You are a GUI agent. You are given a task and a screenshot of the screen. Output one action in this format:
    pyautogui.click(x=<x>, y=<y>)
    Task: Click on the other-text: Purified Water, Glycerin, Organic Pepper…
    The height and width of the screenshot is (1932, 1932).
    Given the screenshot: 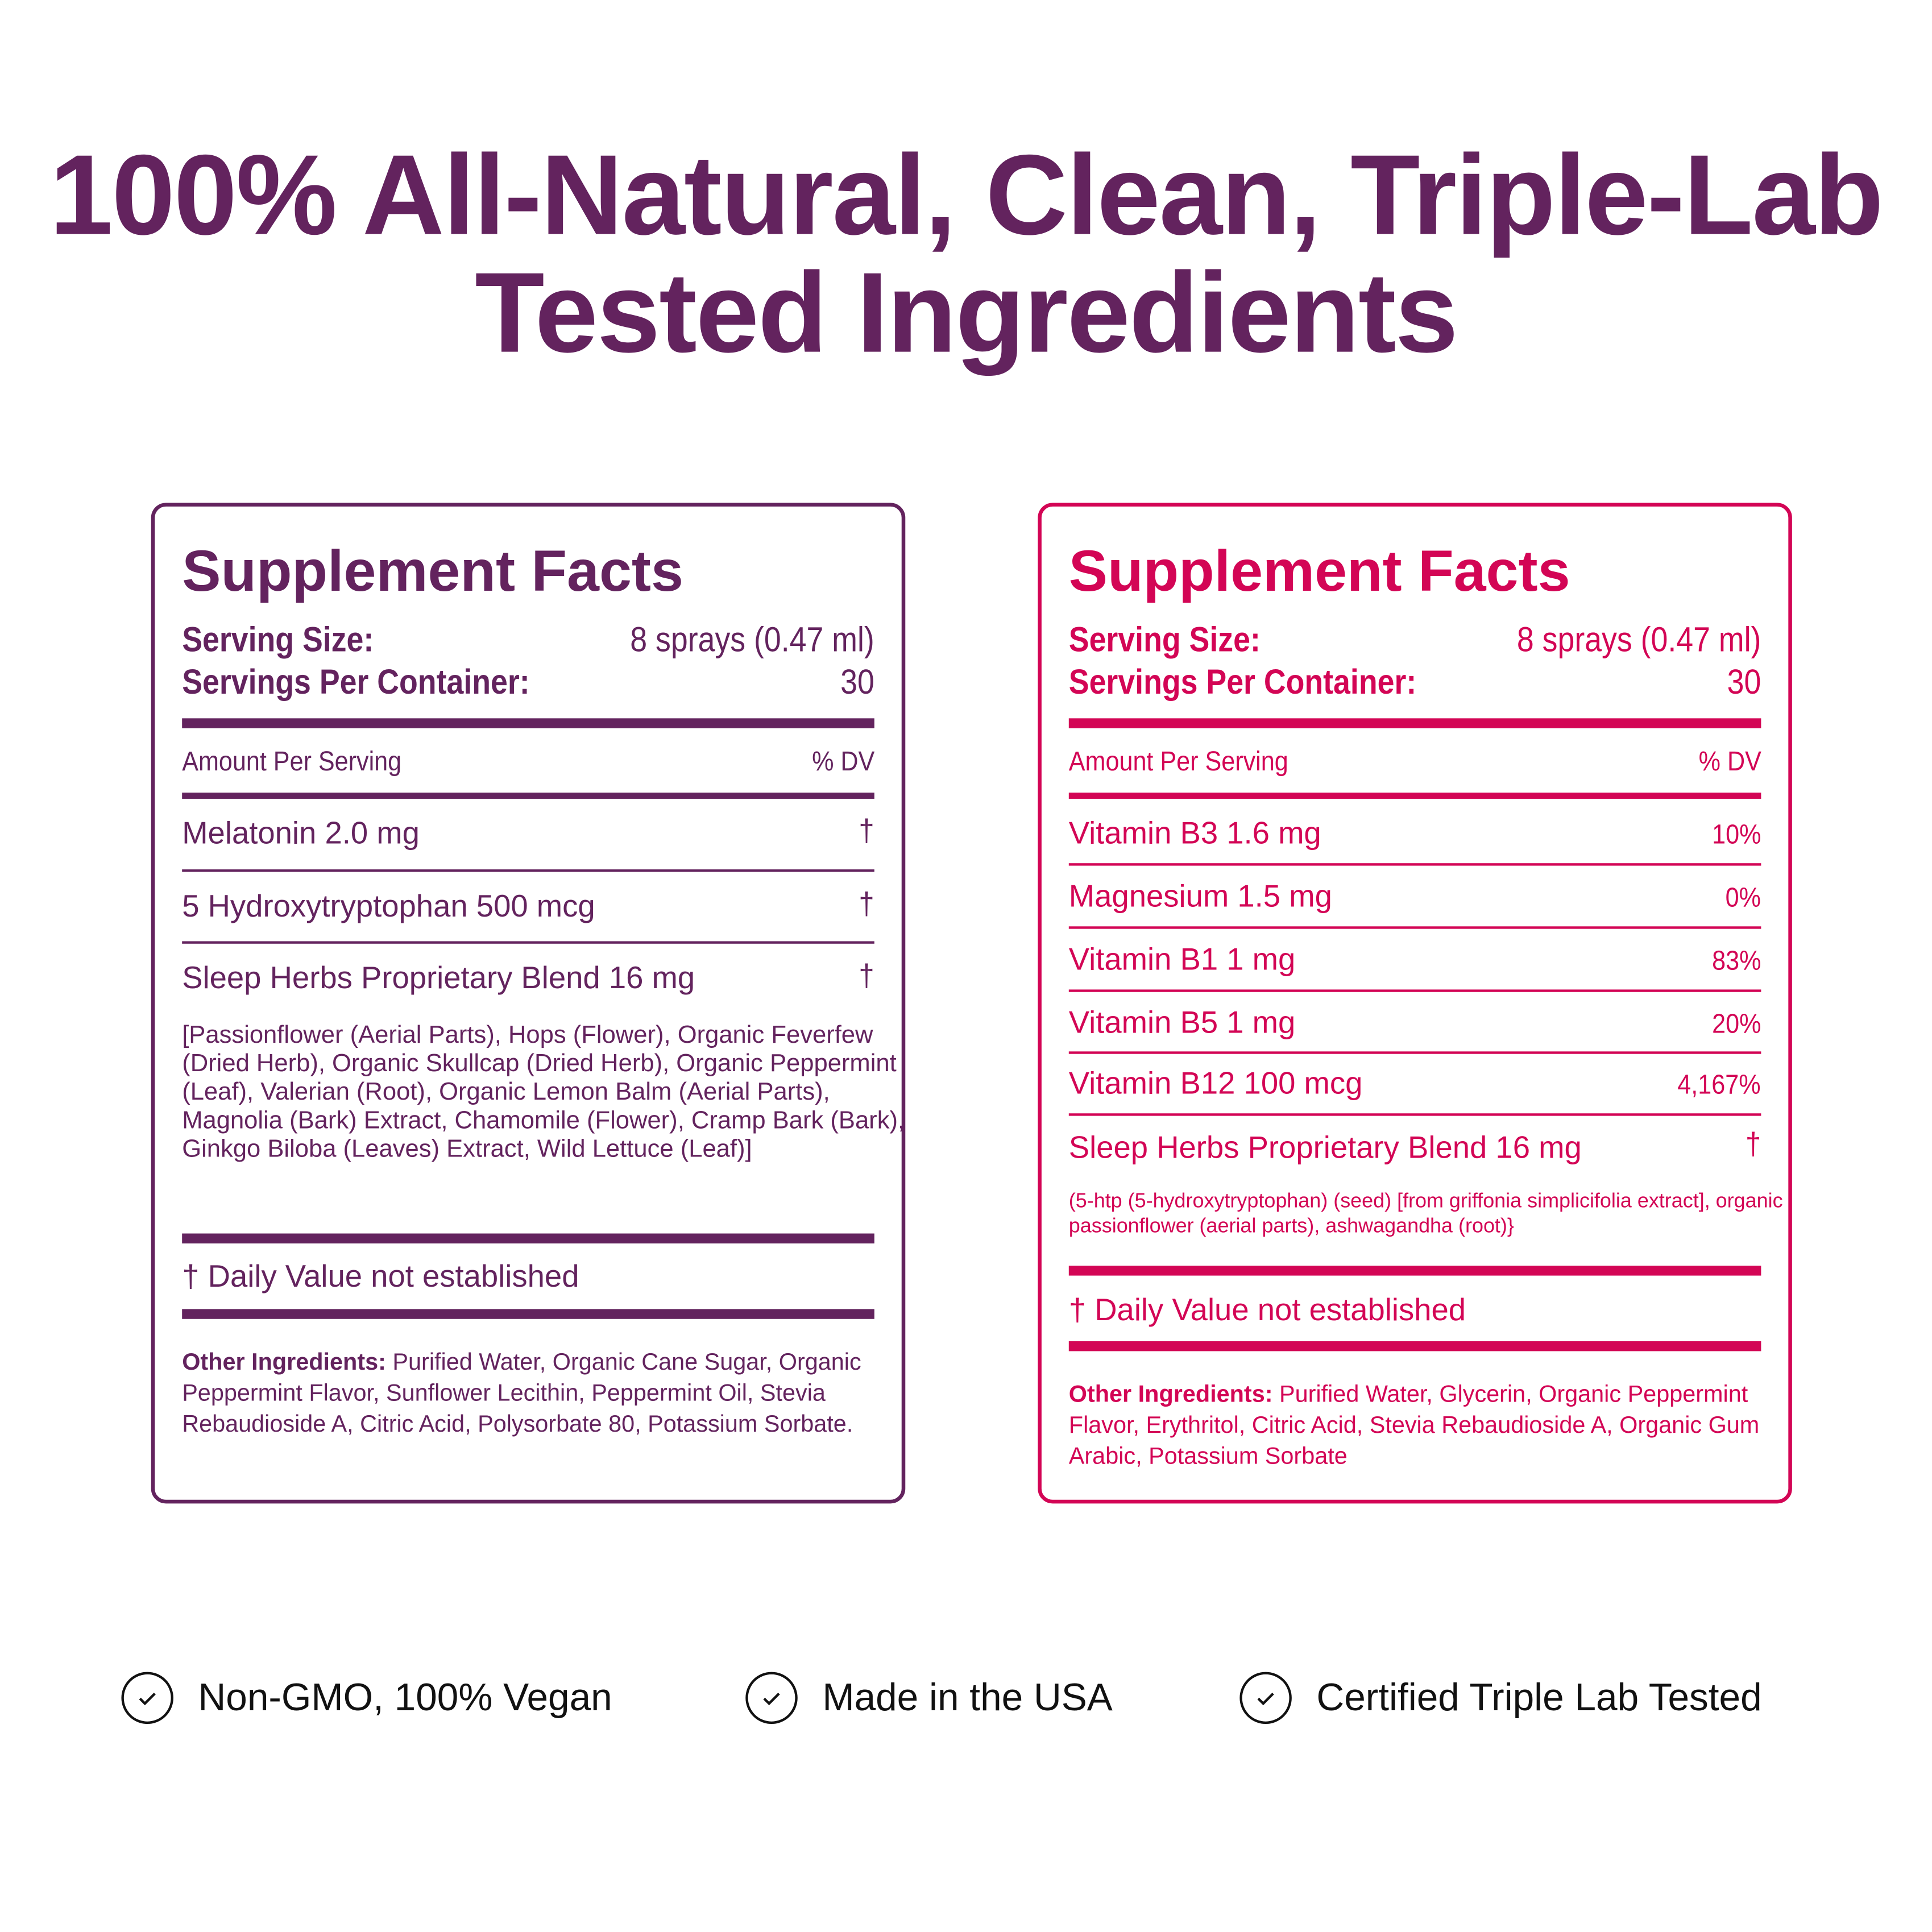 What is the action you would take?
    pyautogui.click(x=1414, y=1426)
    